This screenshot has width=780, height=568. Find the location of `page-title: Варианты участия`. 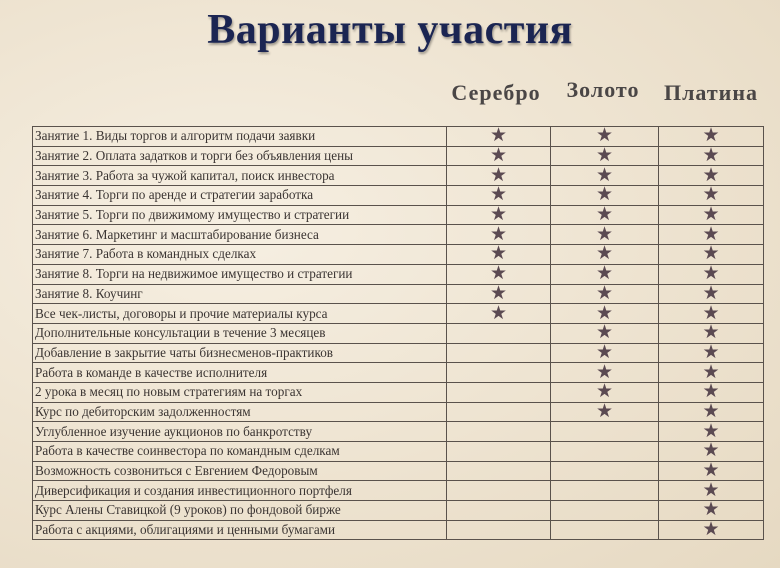

page-title: Варианты участия is located at coordinates (390, 30).